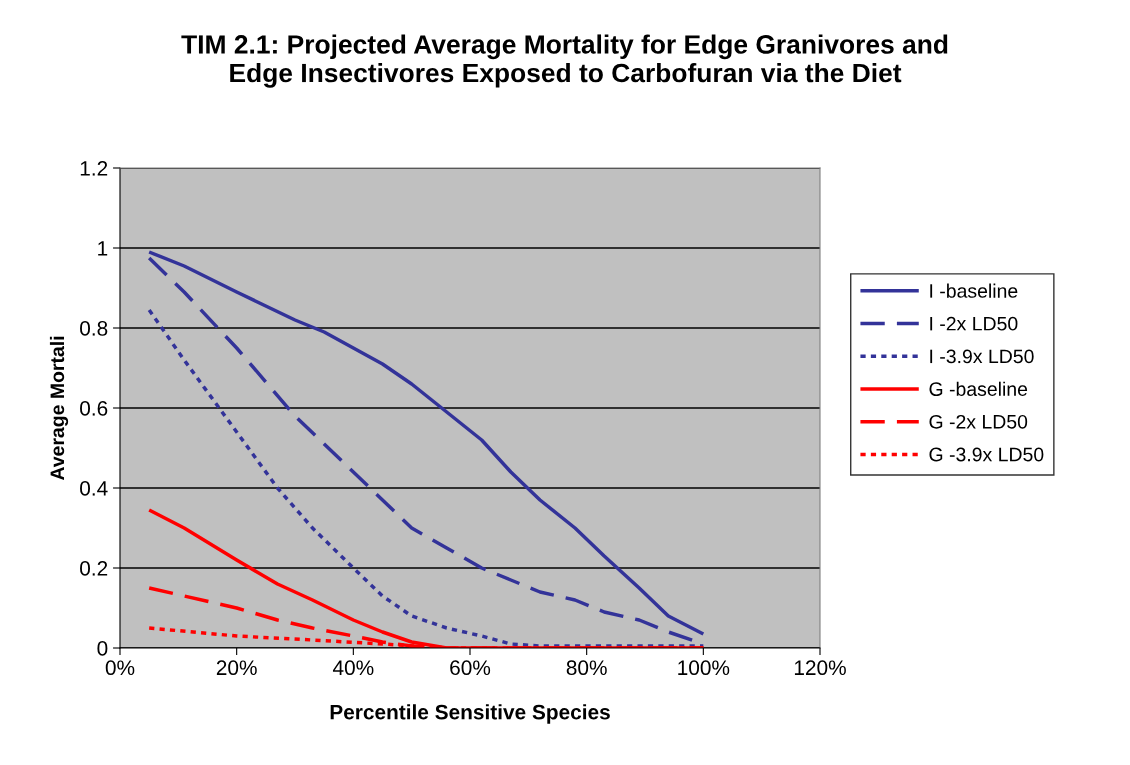 Image resolution: width=1130 pixels, height=765 pixels. What do you see at coordinates (94, 328) in the screenshot?
I see `y-tick-label: 0.8` at bounding box center [94, 328].